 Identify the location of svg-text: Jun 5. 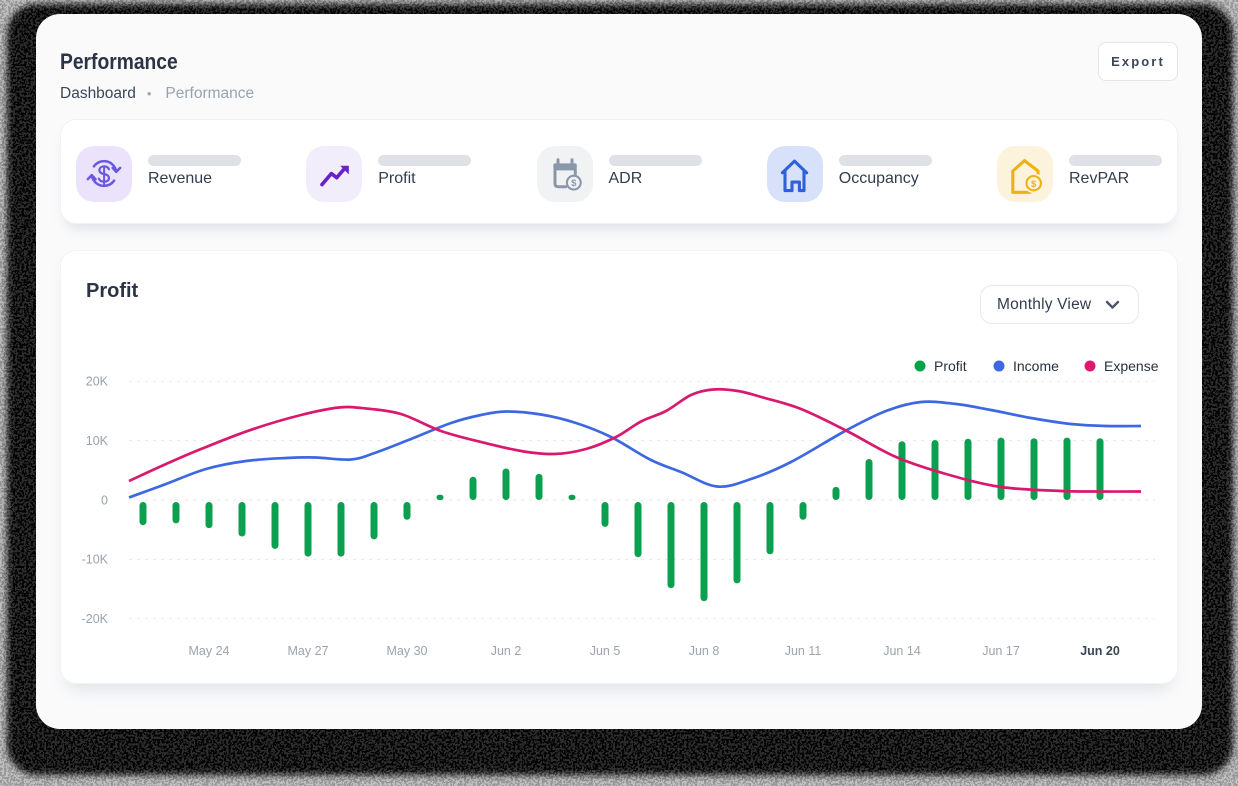
(605, 651).